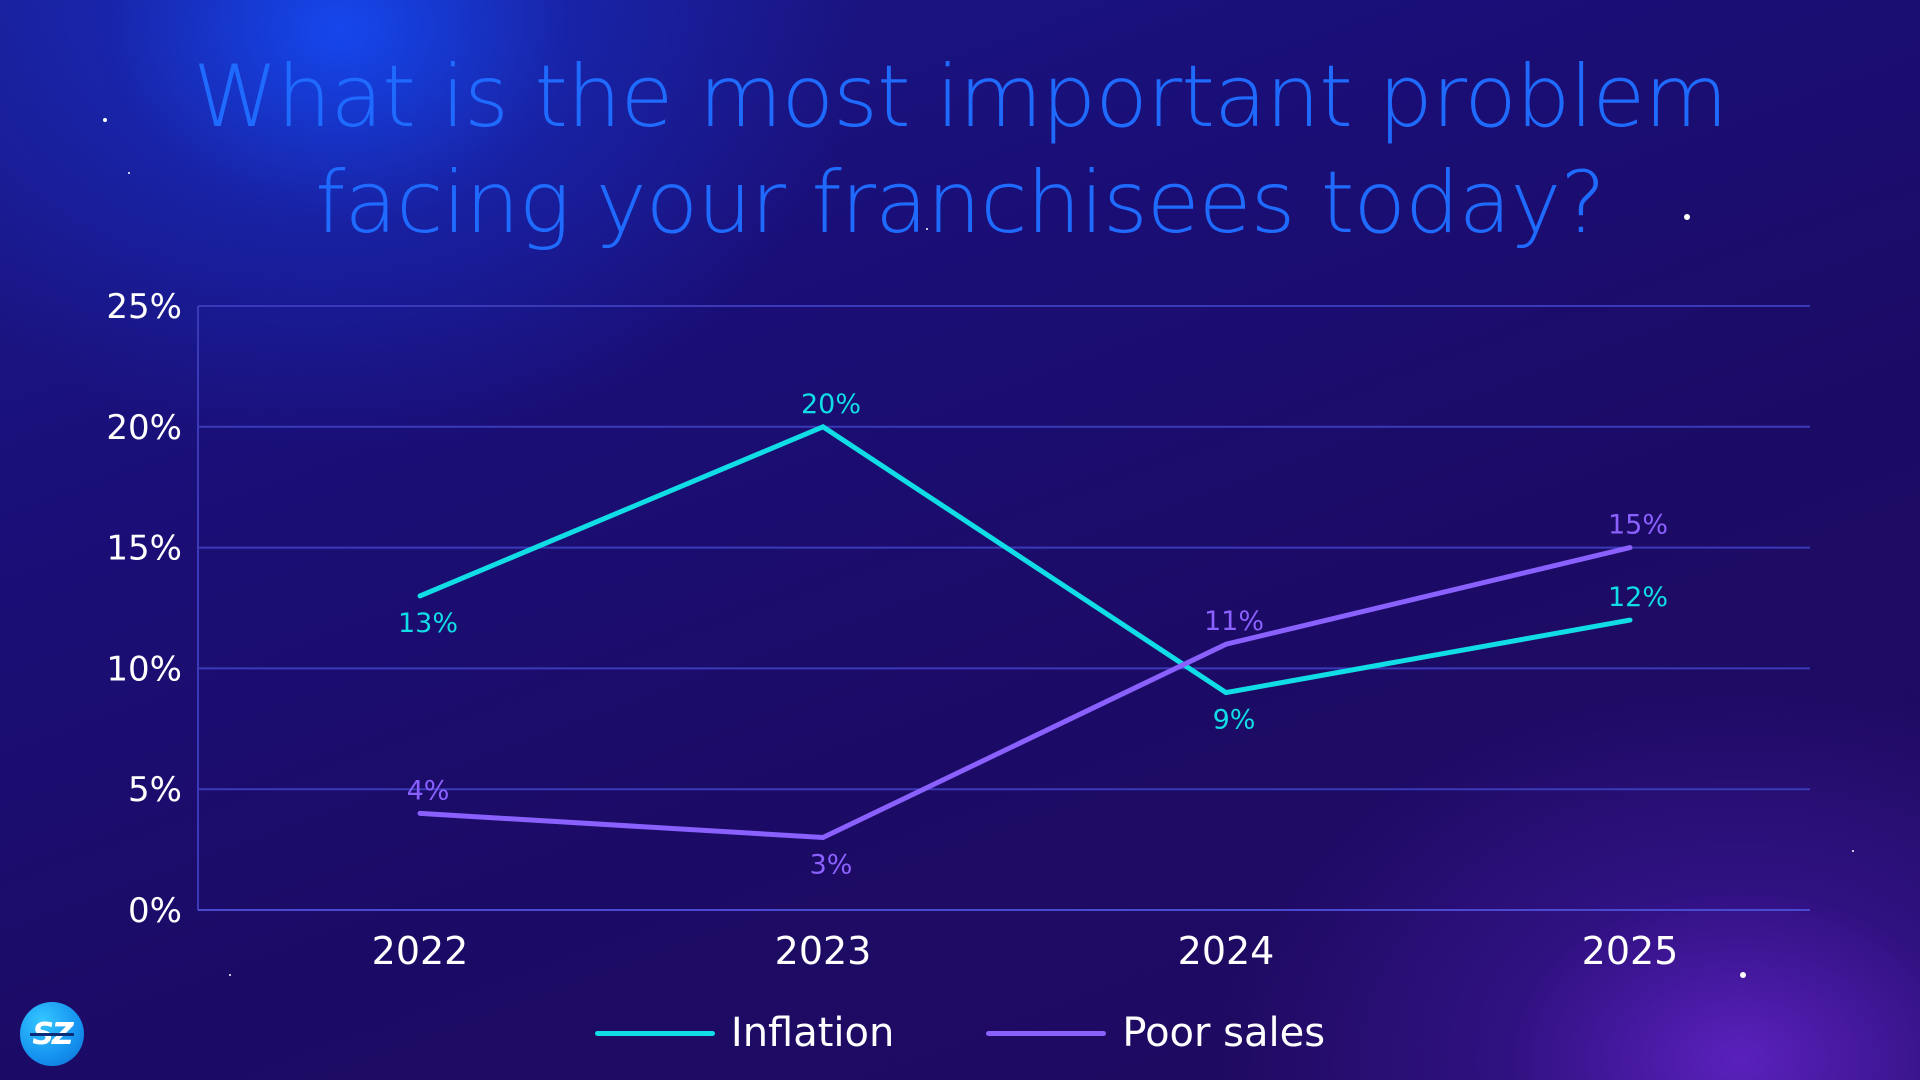  I want to click on x-tick-label: 2025, so click(1630, 951).